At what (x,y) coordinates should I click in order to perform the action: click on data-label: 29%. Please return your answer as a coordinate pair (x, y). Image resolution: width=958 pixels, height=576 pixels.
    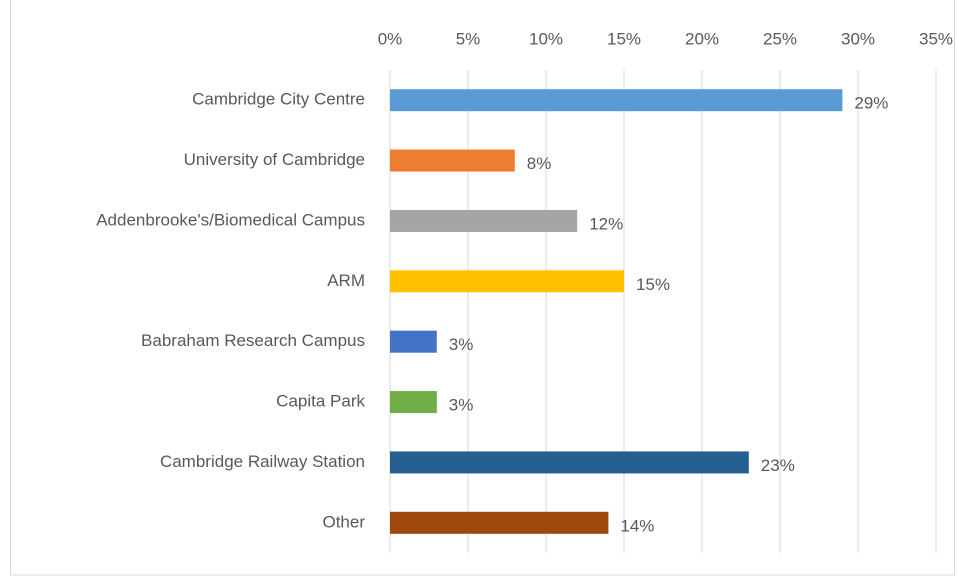
    Looking at the image, I should click on (871, 103).